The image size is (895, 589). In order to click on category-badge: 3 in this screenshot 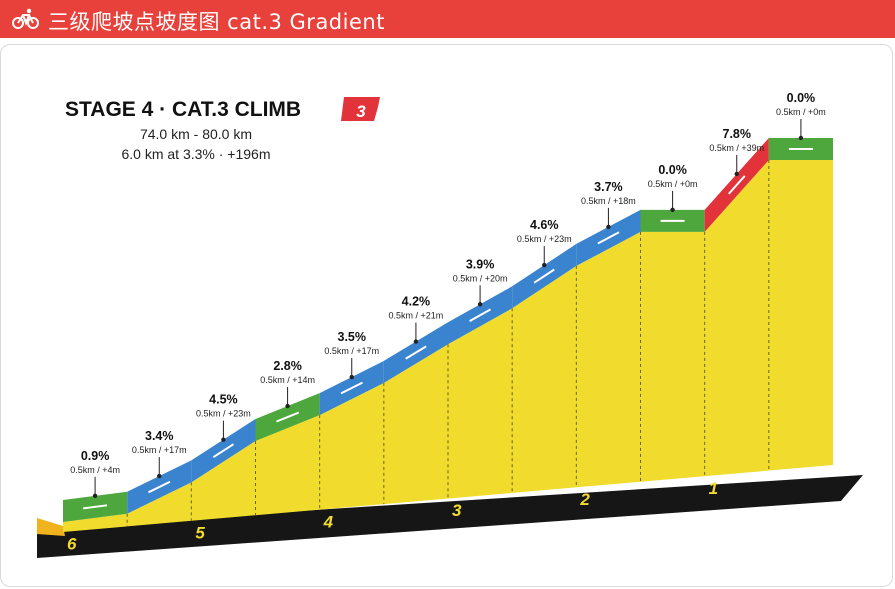, I will do `click(360, 109)`.